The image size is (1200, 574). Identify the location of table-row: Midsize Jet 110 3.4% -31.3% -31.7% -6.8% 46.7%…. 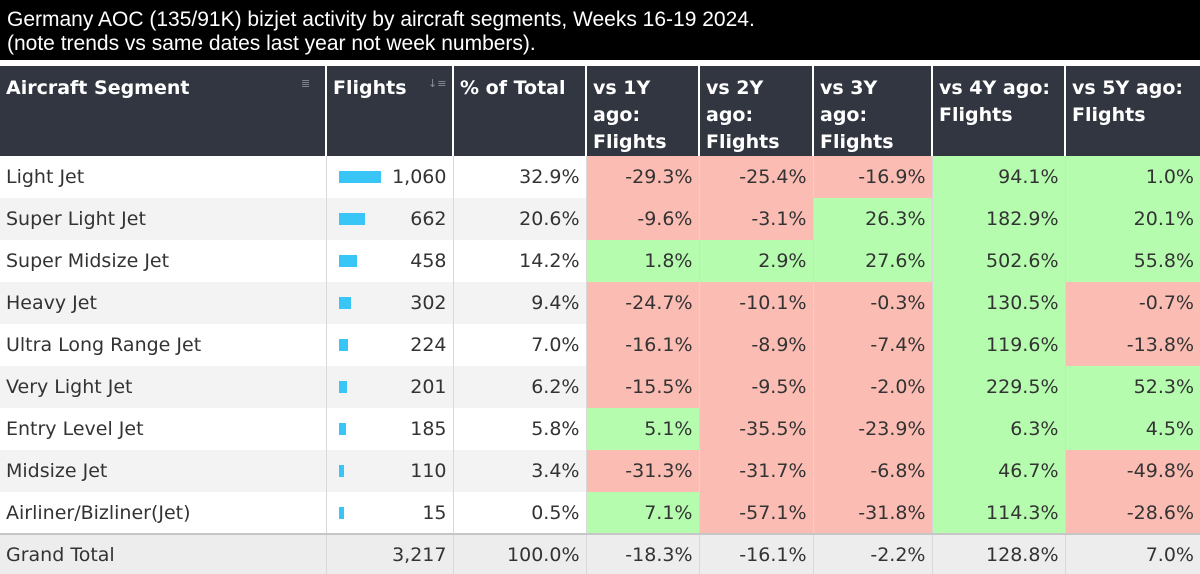
(600, 471).